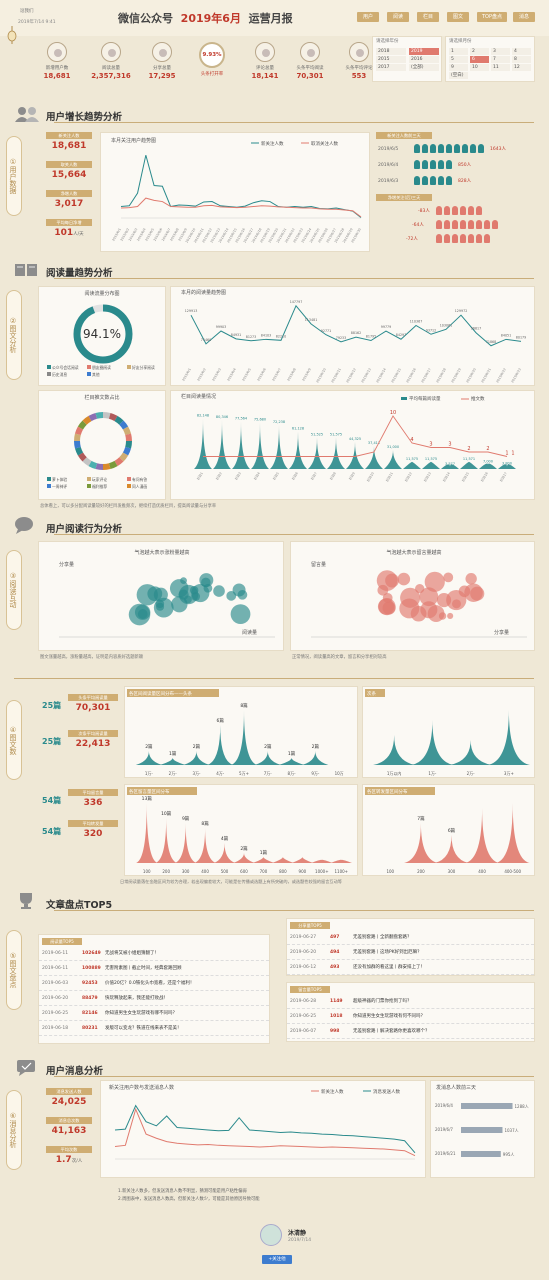 The image size is (549, 1280). I want to click on row-title: 你知道男生女生玩游戏有哪不同吗？, so click(141, 1013).